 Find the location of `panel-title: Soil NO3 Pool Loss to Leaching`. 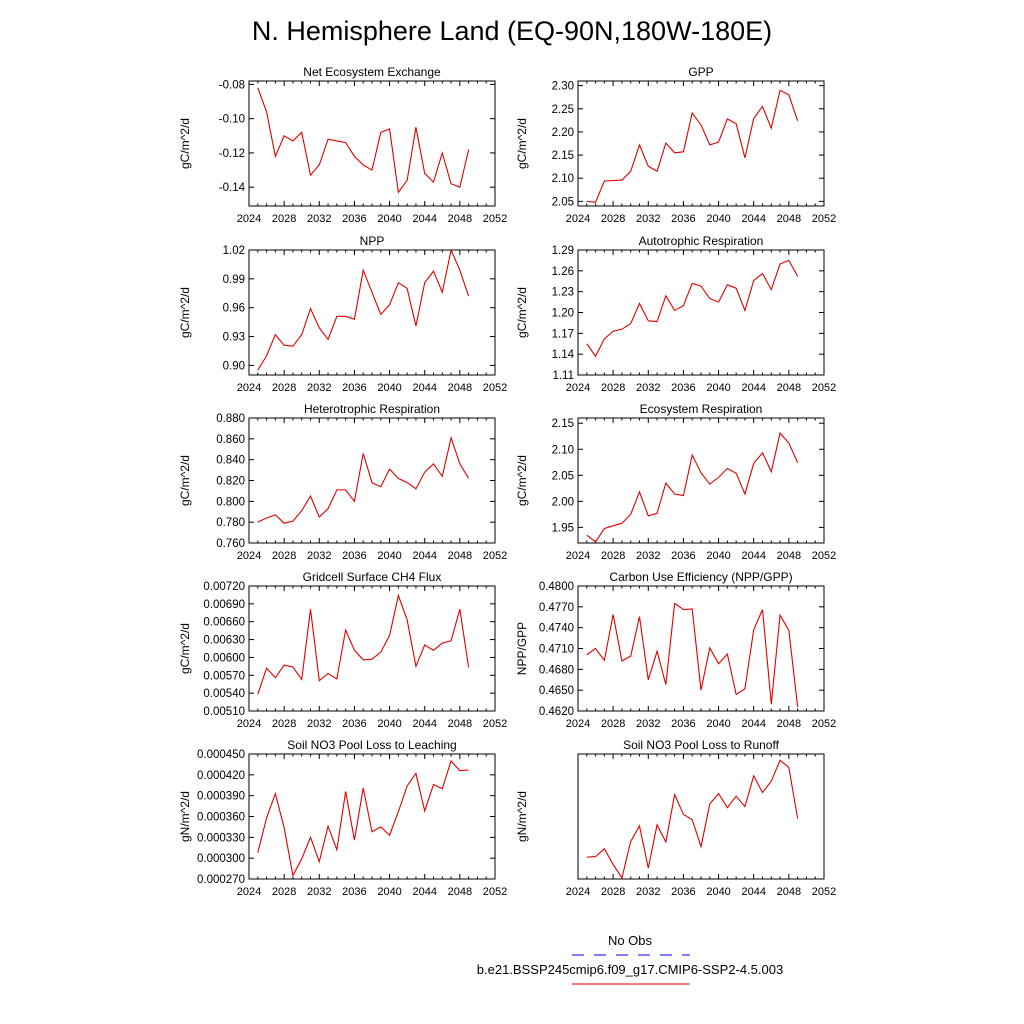

panel-title: Soil NO3 Pool Loss to Leaching is located at coordinates (371, 745).